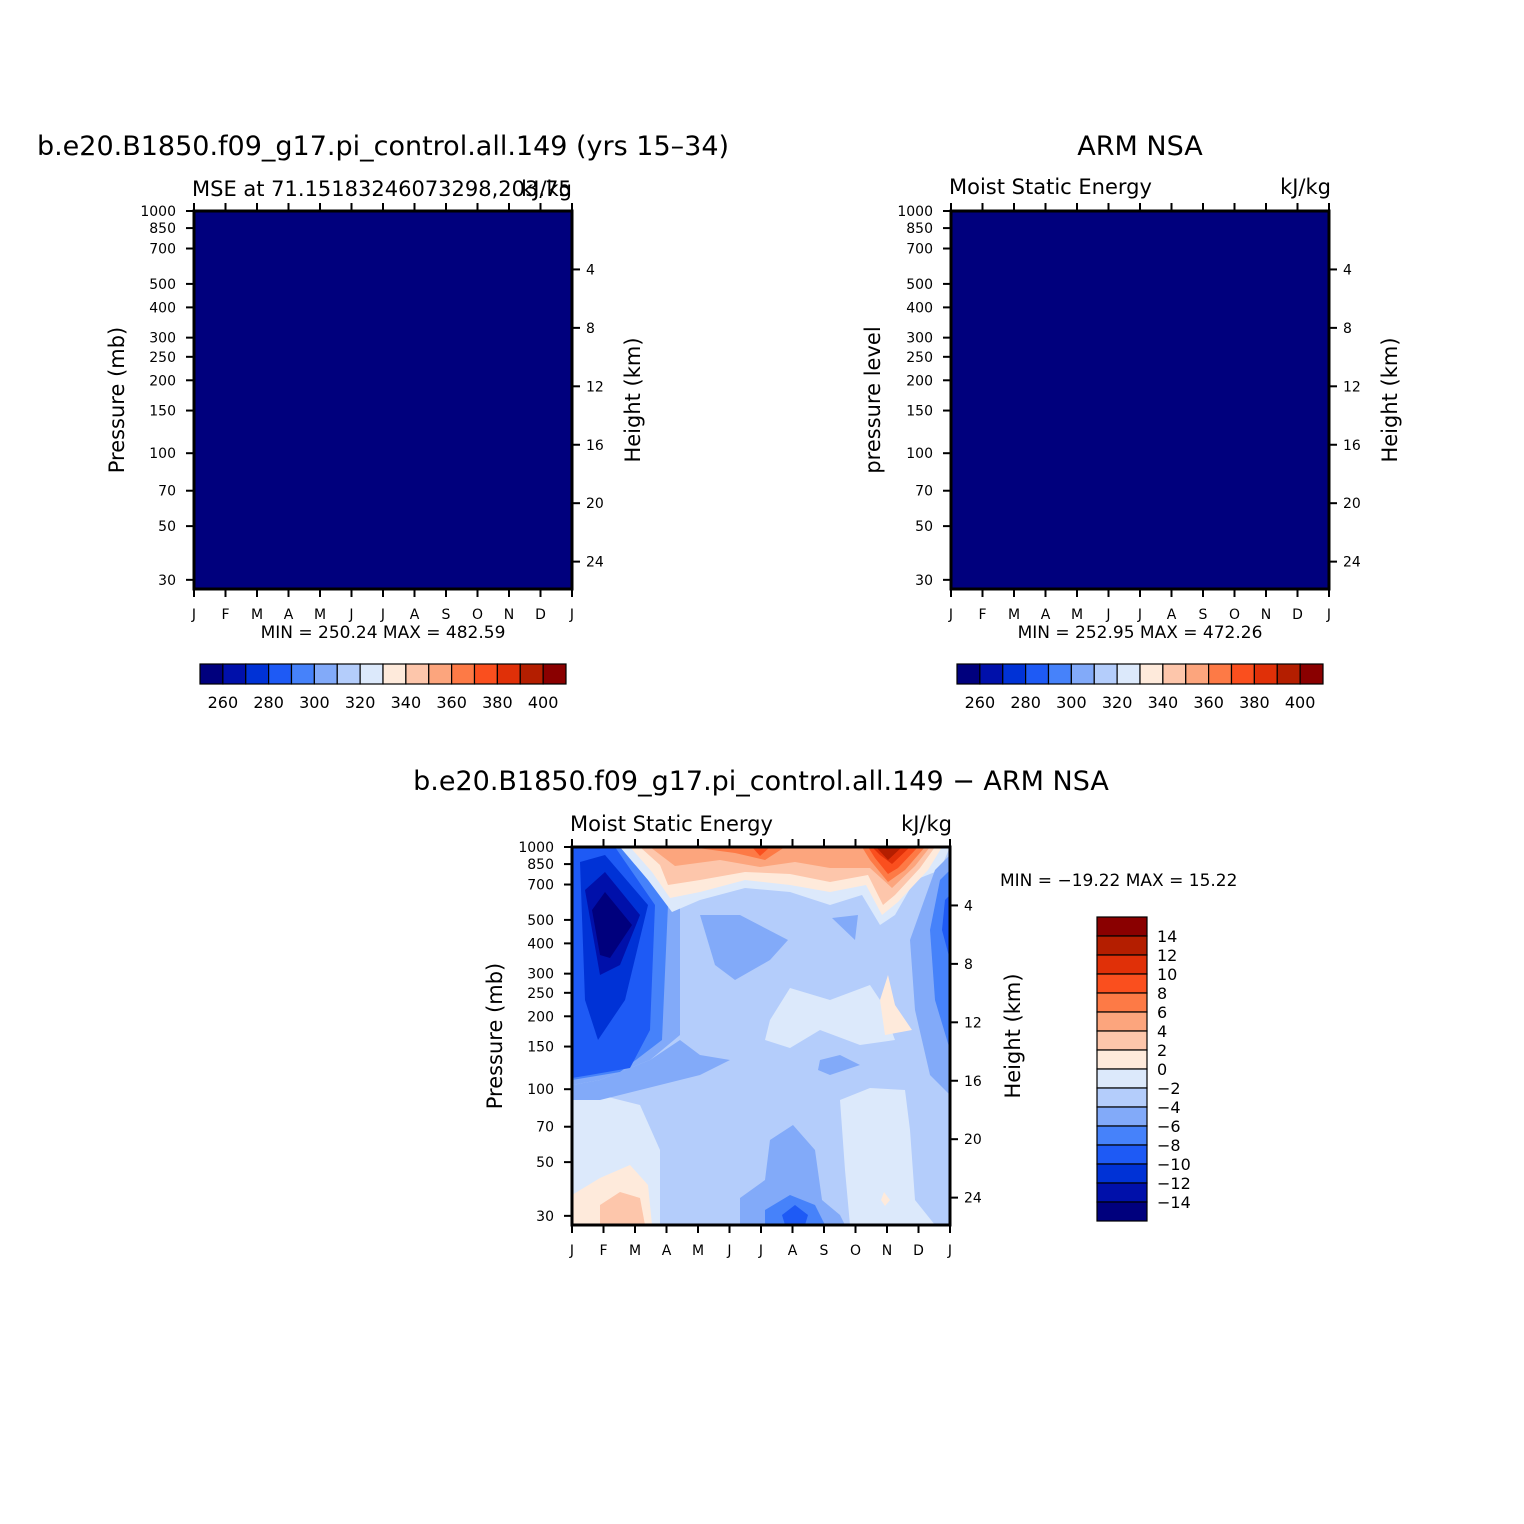 The width and height of the screenshot is (1524, 1524). Describe the element at coordinates (830, 1016) in the screenshot. I see `diff-region-m2-center` at that location.